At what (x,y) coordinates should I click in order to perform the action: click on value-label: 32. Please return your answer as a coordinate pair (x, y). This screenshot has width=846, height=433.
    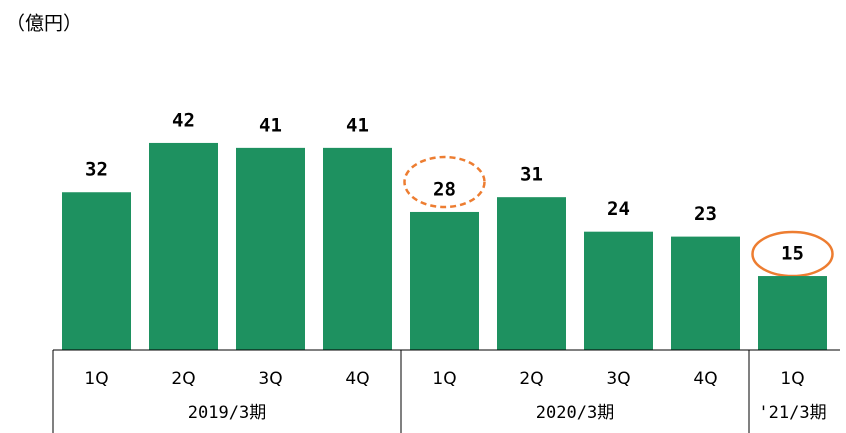
    Looking at the image, I should click on (96, 170).